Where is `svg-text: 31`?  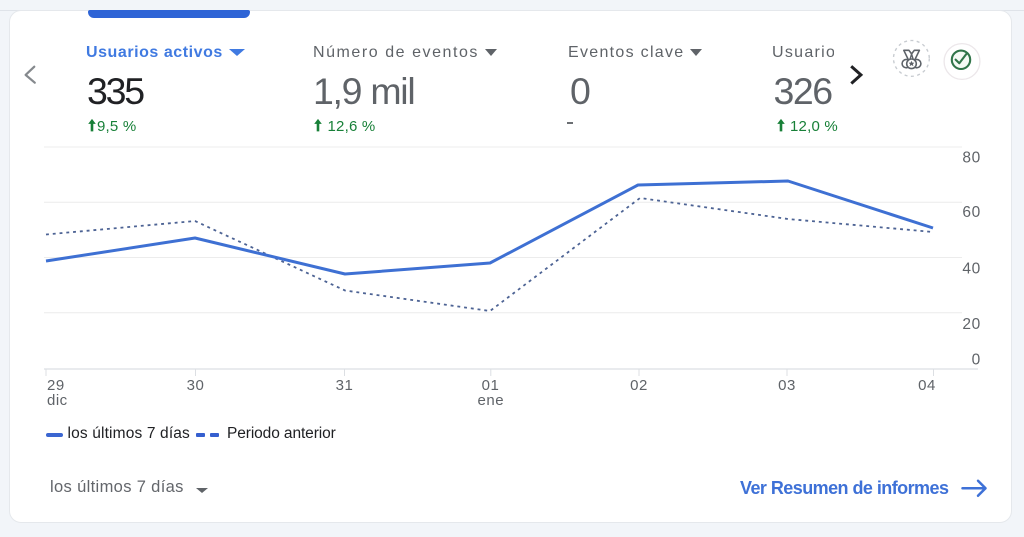
svg-text: 31 is located at coordinates (345, 385).